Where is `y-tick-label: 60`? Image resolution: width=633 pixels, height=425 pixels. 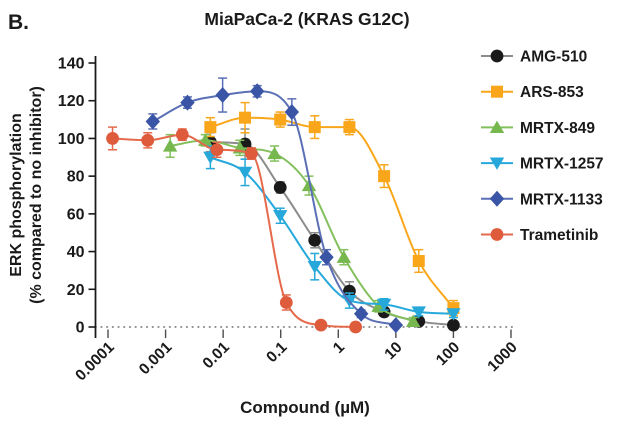 y-tick-label: 60 is located at coordinates (76, 214).